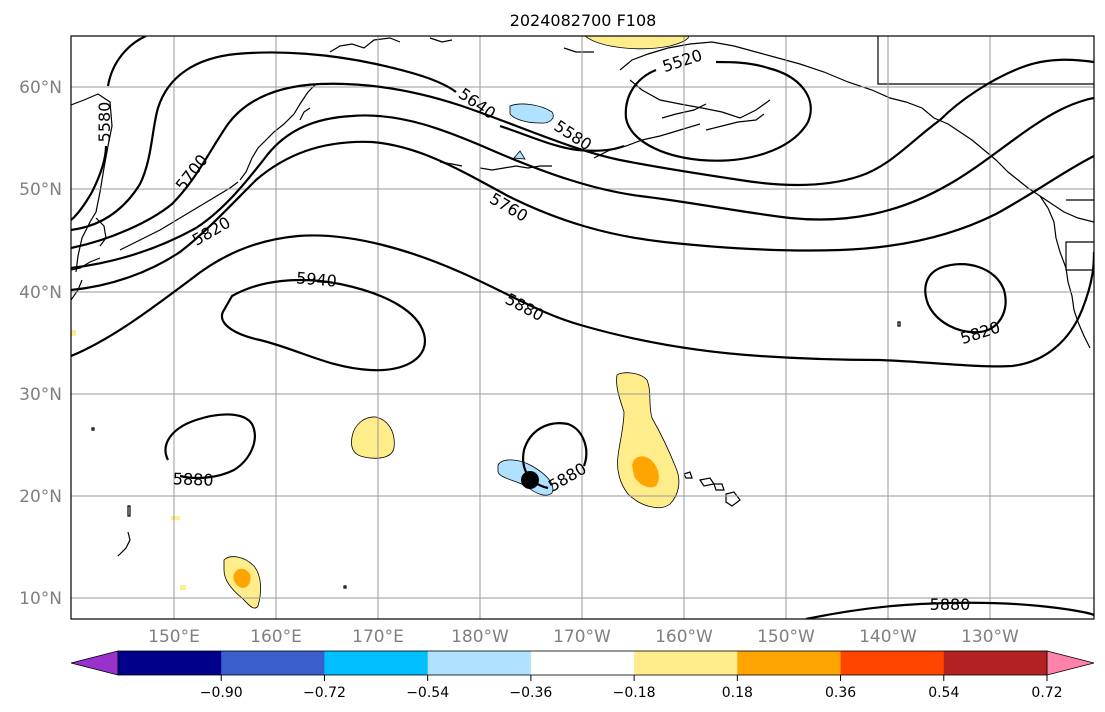 The image size is (1105, 712). What do you see at coordinates (965, 298) in the screenshot?
I see `contour-5820-east` at bounding box center [965, 298].